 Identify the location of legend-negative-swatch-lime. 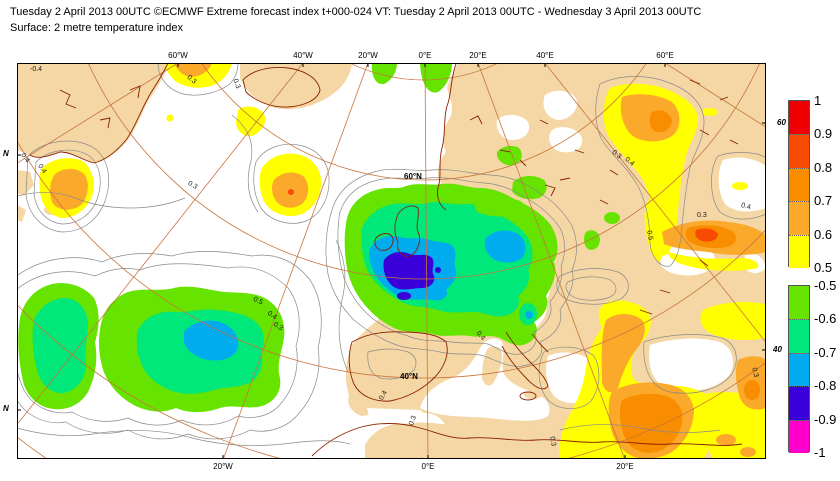
(799, 303).